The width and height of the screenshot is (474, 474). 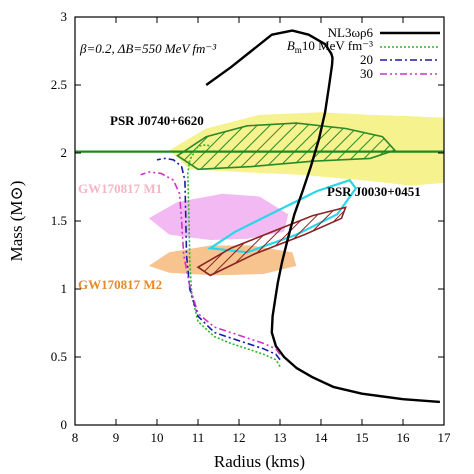 I want to click on x-tick-label: 17, so click(x=445, y=437).